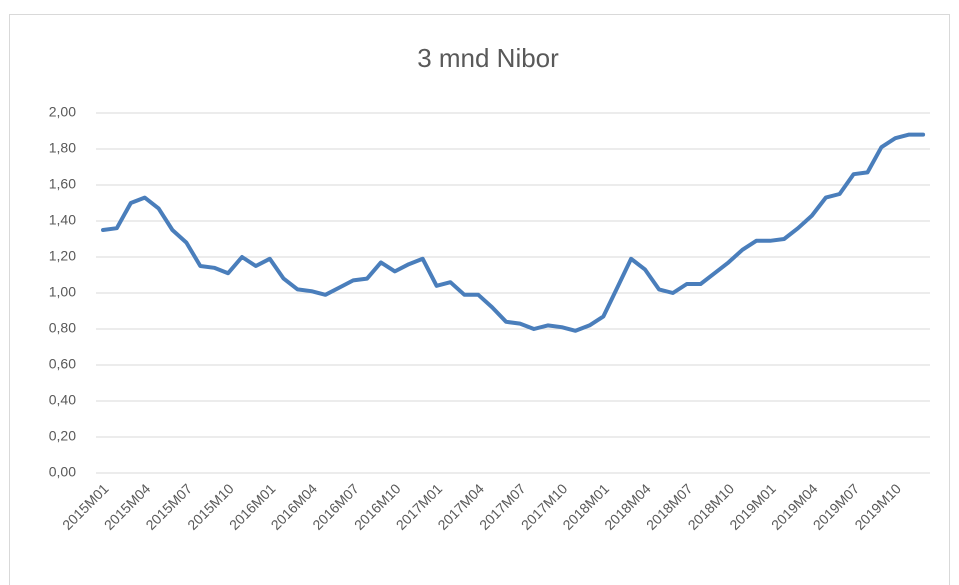 The width and height of the screenshot is (959, 585). What do you see at coordinates (62, 220) in the screenshot?
I see `y-tick-label: 1,40` at bounding box center [62, 220].